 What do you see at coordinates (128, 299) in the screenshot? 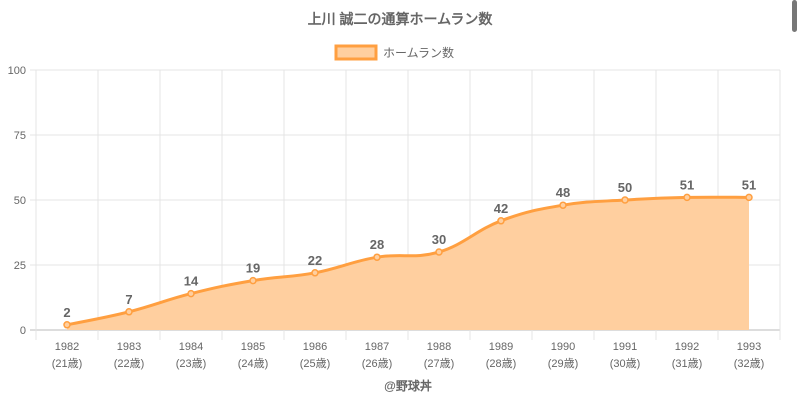
I see `data-label: 7` at bounding box center [128, 299].